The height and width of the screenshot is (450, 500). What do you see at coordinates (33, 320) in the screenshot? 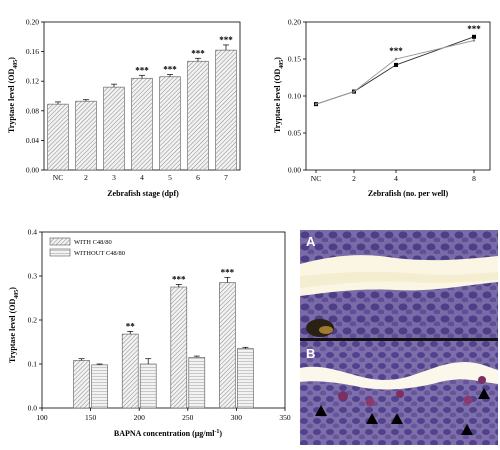
I see `bapna-y-tick-label: 0.2` at bounding box center [33, 320].